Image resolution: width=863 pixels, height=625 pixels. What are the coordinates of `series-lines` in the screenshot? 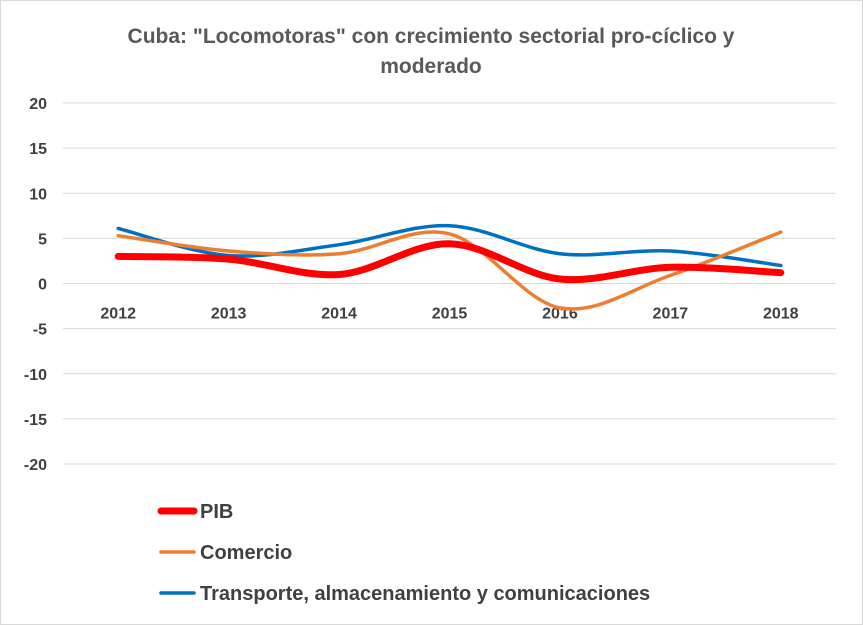 It's located at (449, 267).